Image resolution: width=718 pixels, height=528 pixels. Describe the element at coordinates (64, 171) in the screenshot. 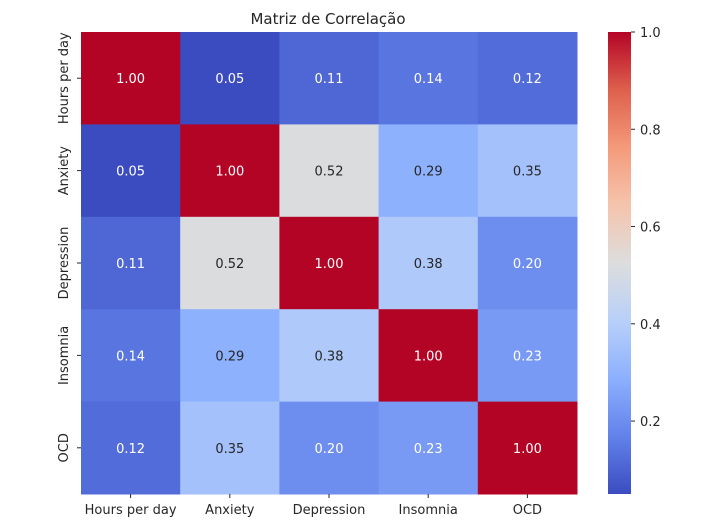

I see `y-tick-label: Anxiety` at that location.